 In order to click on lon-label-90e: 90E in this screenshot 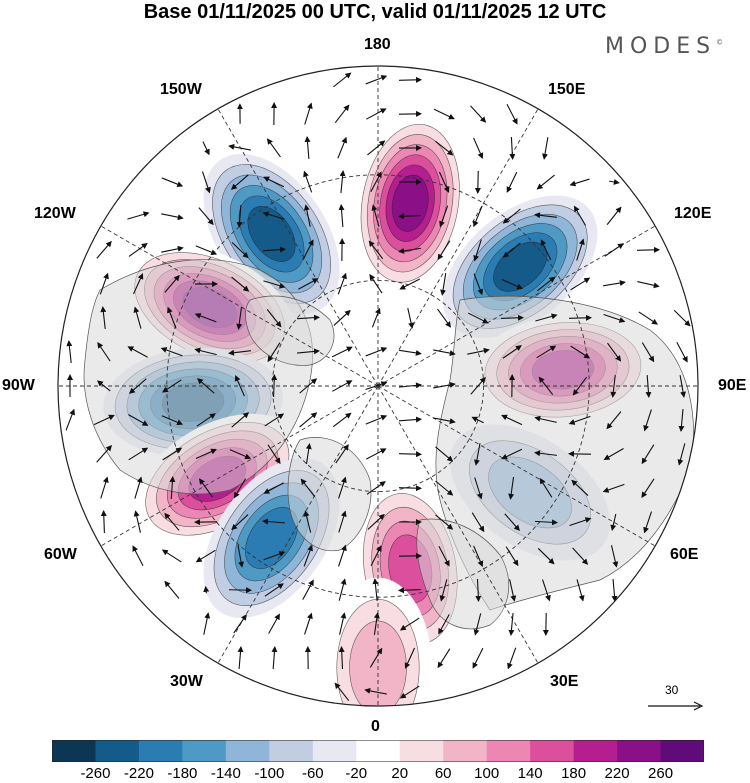, I will do `click(732, 385)`.